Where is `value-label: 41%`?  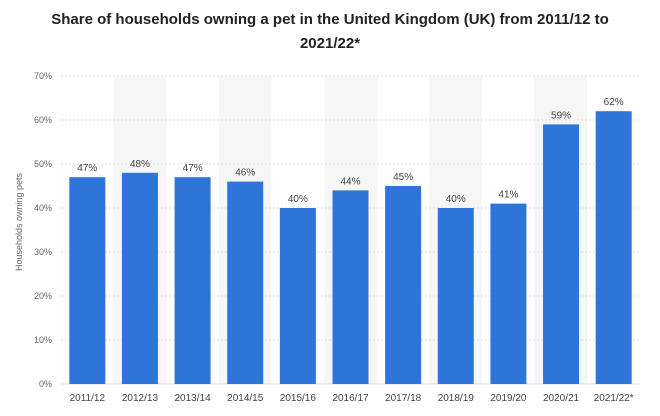 value-label: 41% is located at coordinates (508, 195).